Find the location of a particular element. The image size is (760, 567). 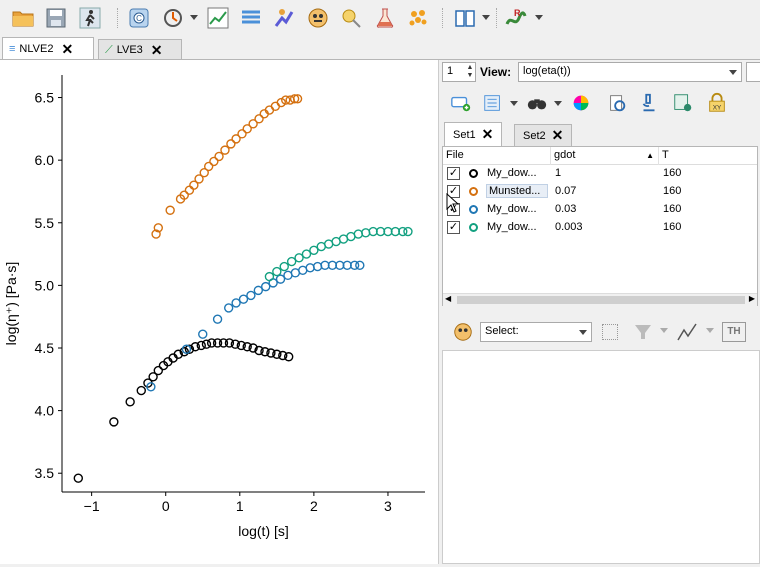

y-tick-label: 4.5 is located at coordinates (45, 348).